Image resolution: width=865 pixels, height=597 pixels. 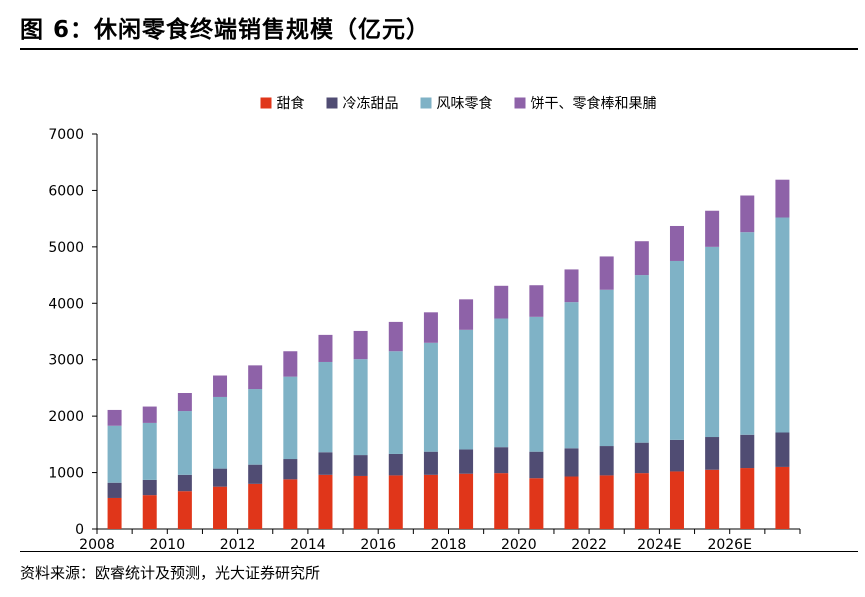 What do you see at coordinates (238, 545) in the screenshot?
I see `x-tick-label: 2012` at bounding box center [238, 545].